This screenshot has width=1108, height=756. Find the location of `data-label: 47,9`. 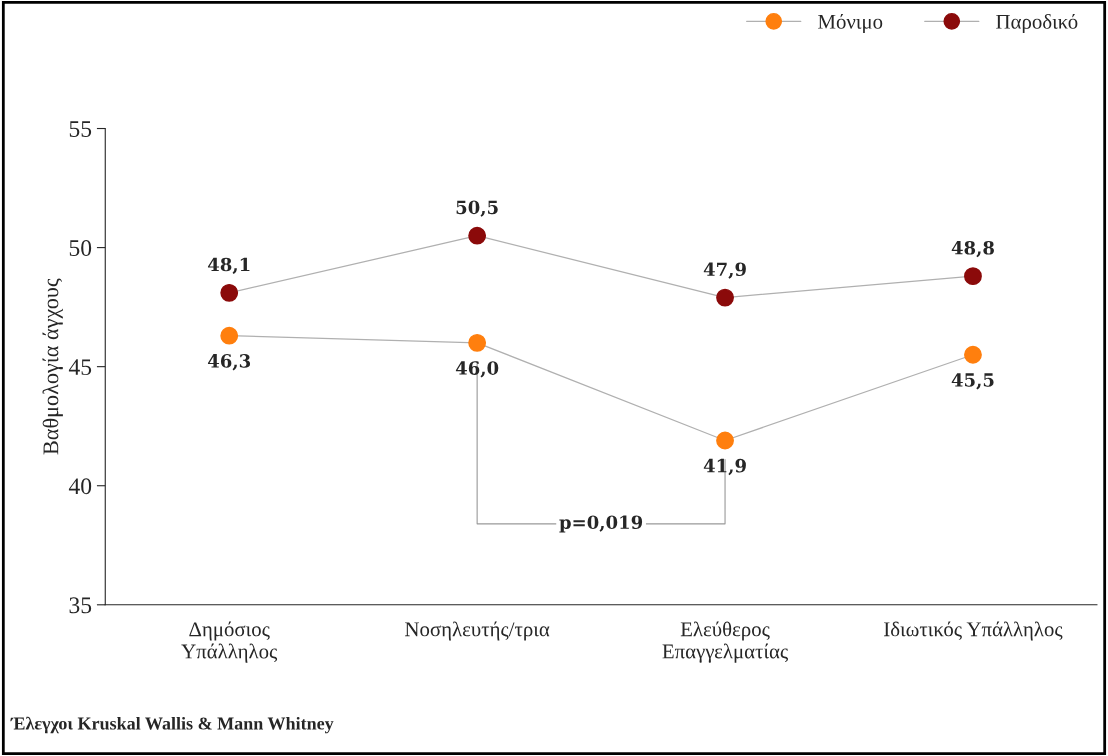

data-label: 47,9 is located at coordinates (724, 270).